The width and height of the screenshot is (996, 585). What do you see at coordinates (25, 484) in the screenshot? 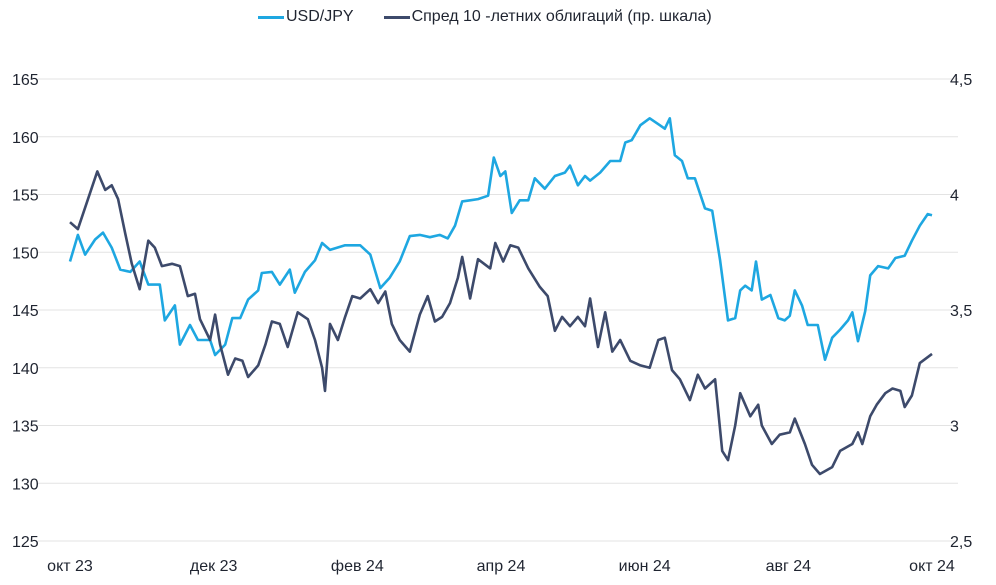
I see `y-left-tick-label: 130` at bounding box center [25, 484].